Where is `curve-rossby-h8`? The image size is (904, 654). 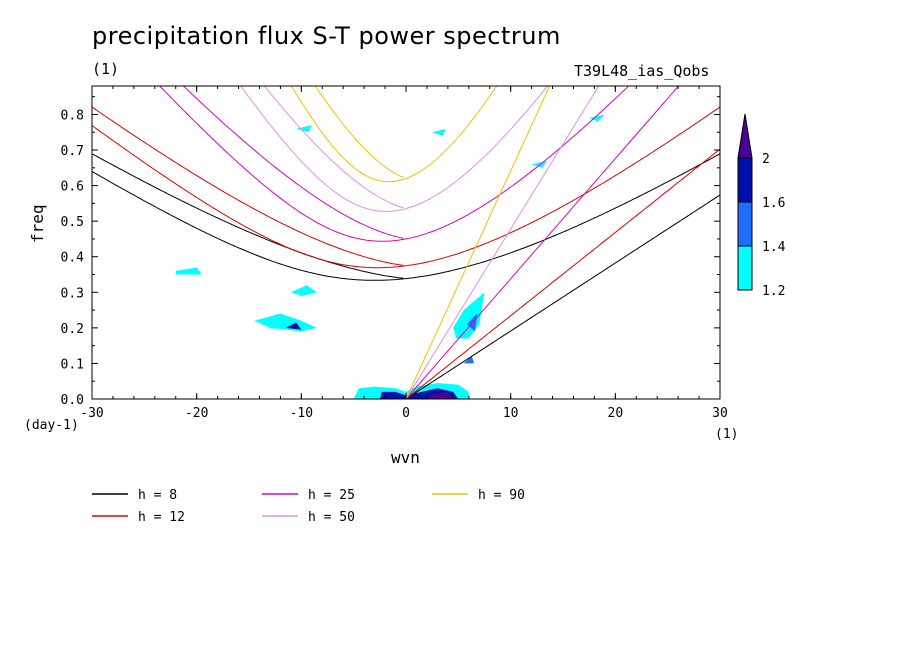 curve-rossby-h8 is located at coordinates (248, 216).